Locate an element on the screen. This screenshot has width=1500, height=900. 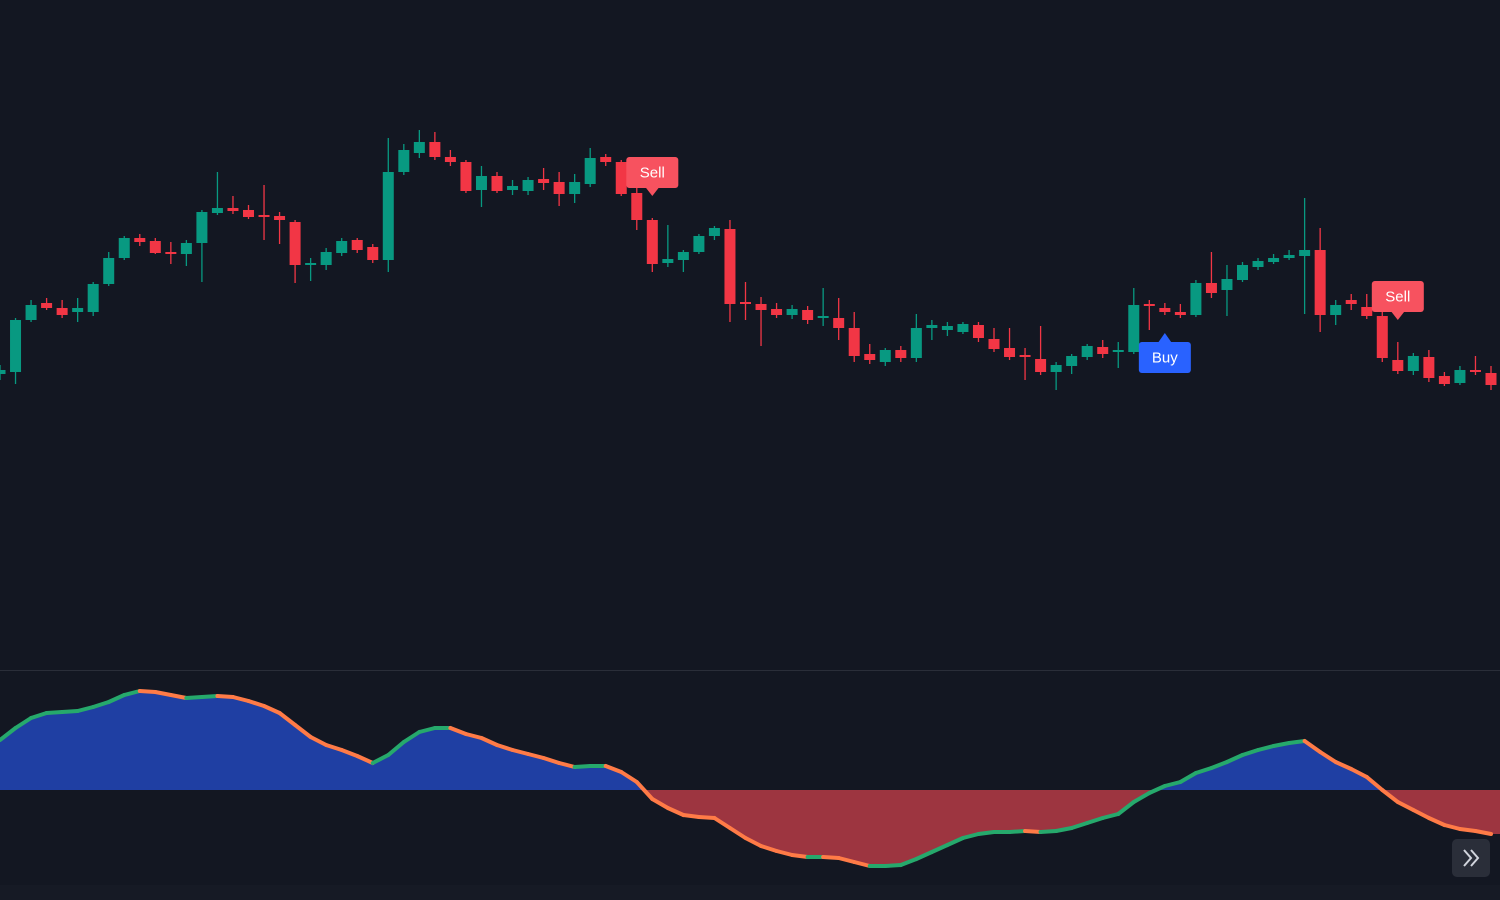
positive-area is located at coordinates (750, 740).